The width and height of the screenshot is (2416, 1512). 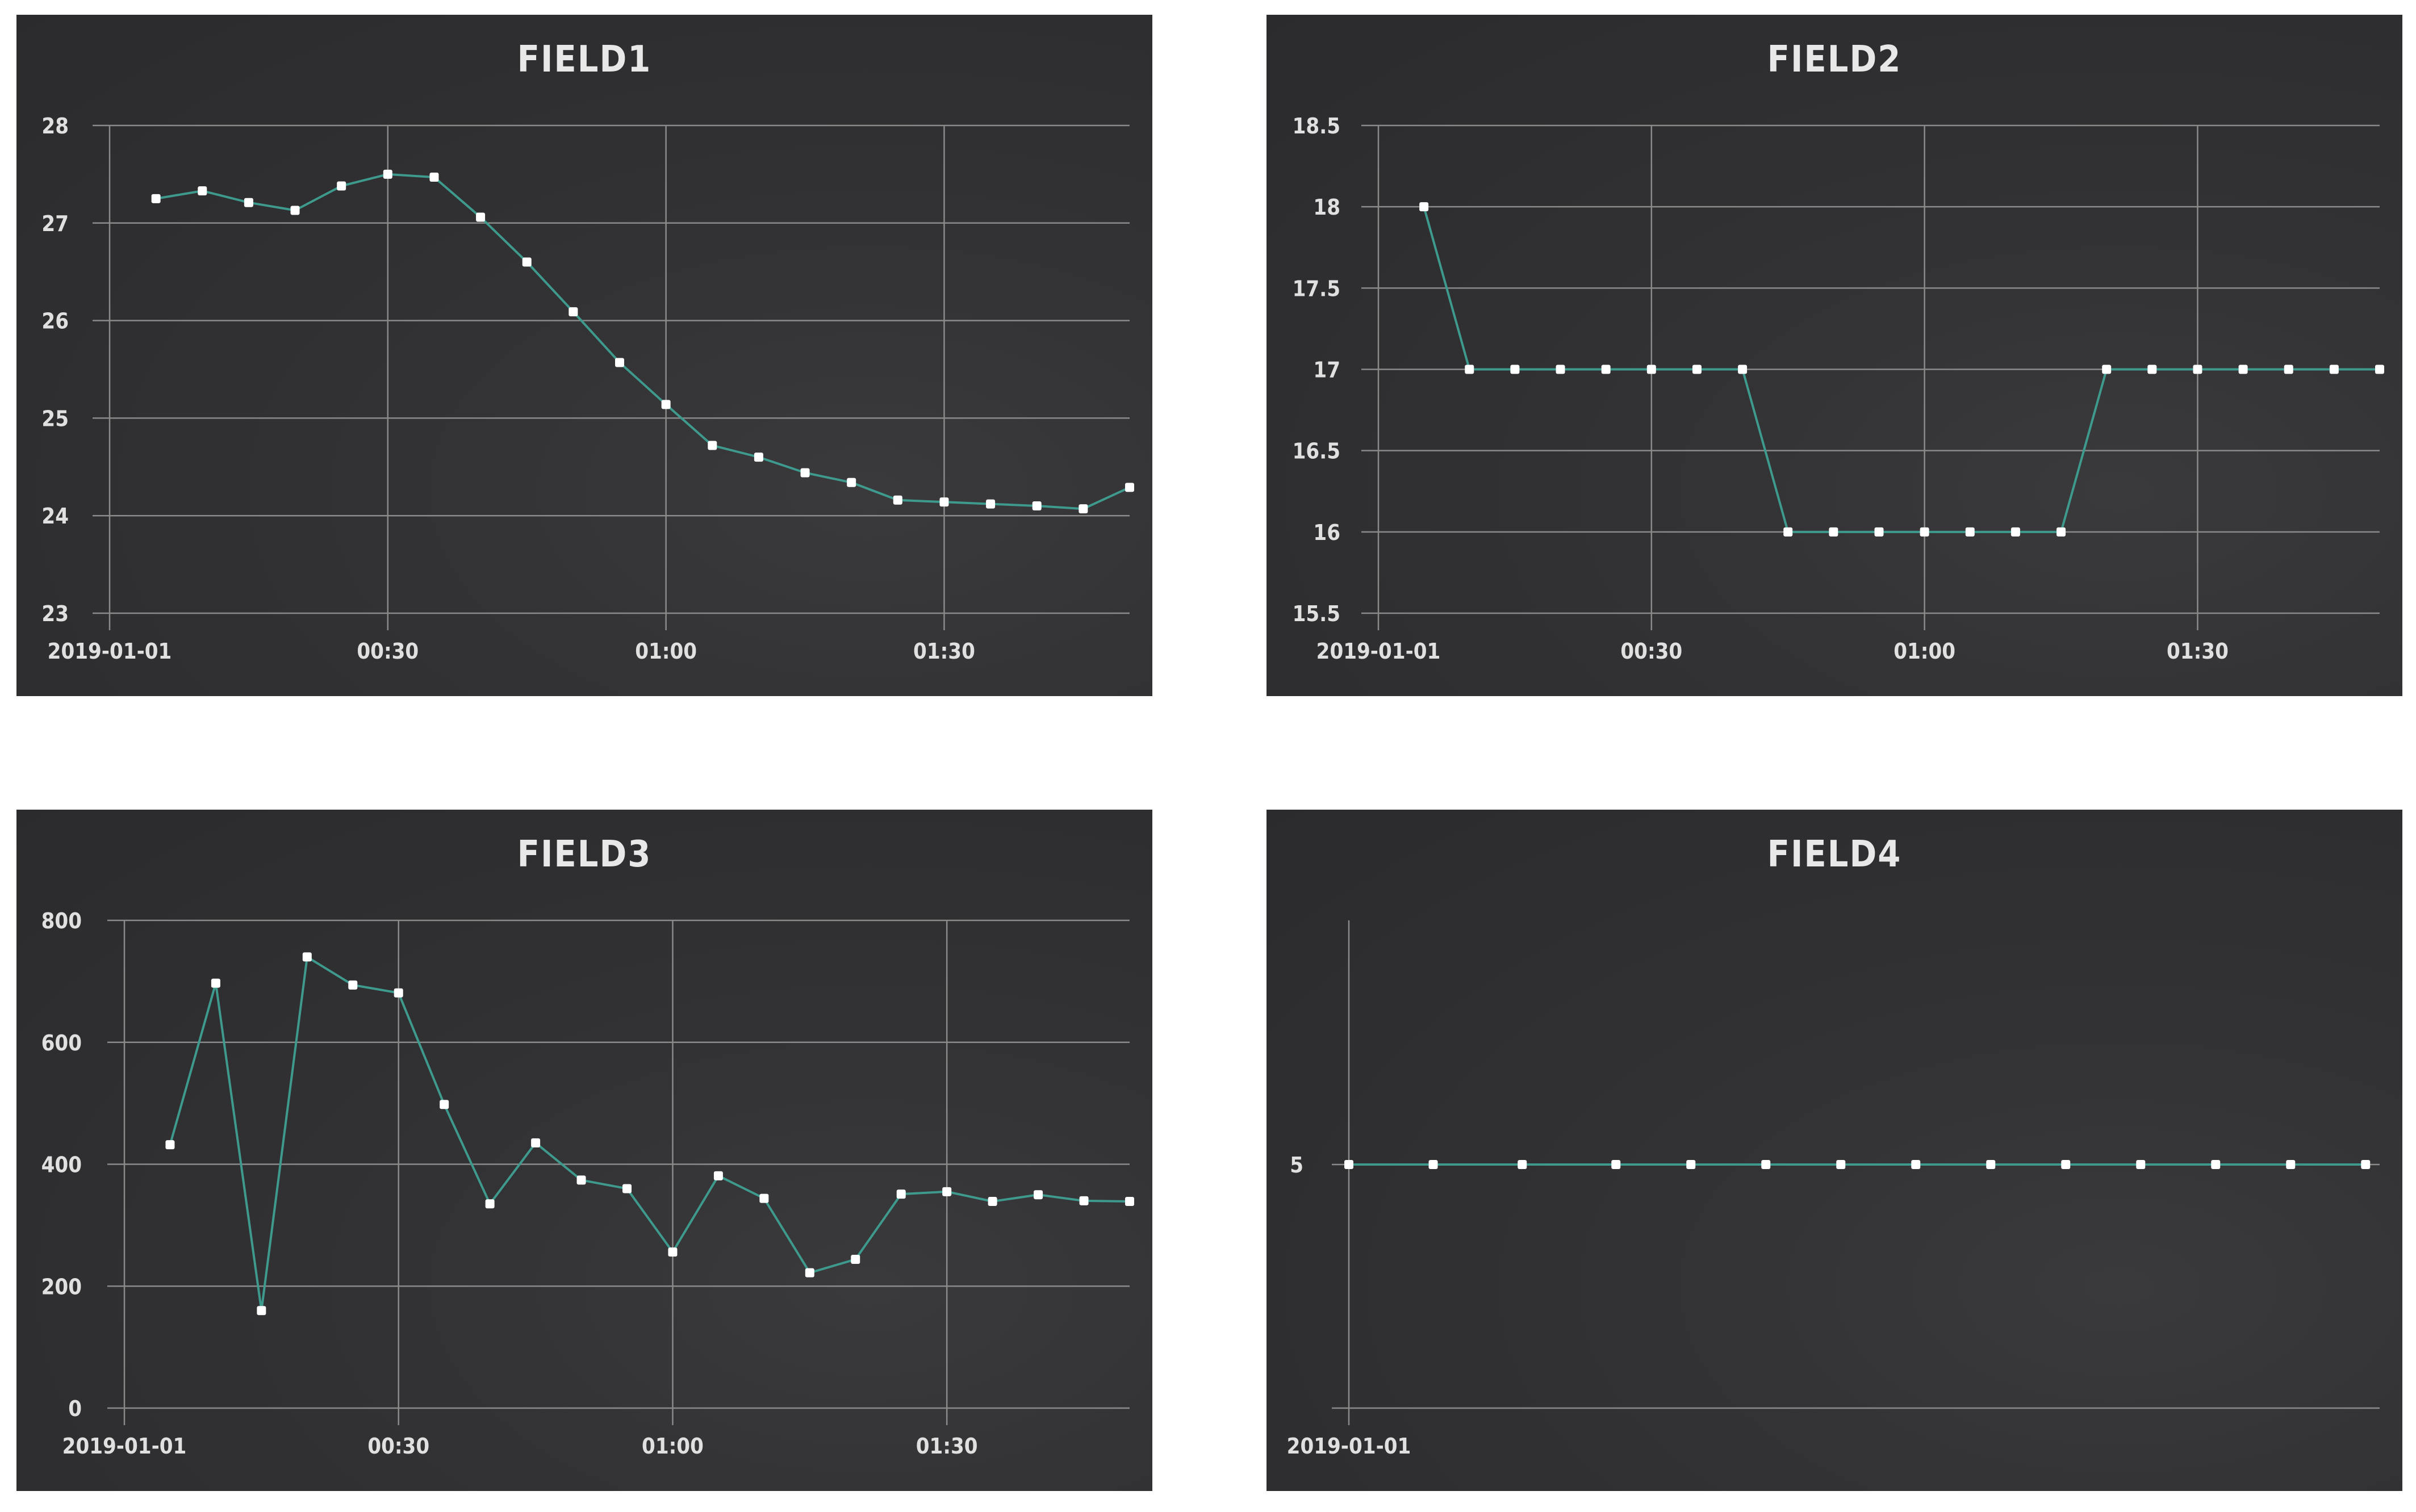 What do you see at coordinates (1326, 370) in the screenshot?
I see `y-tick-label: 17` at bounding box center [1326, 370].